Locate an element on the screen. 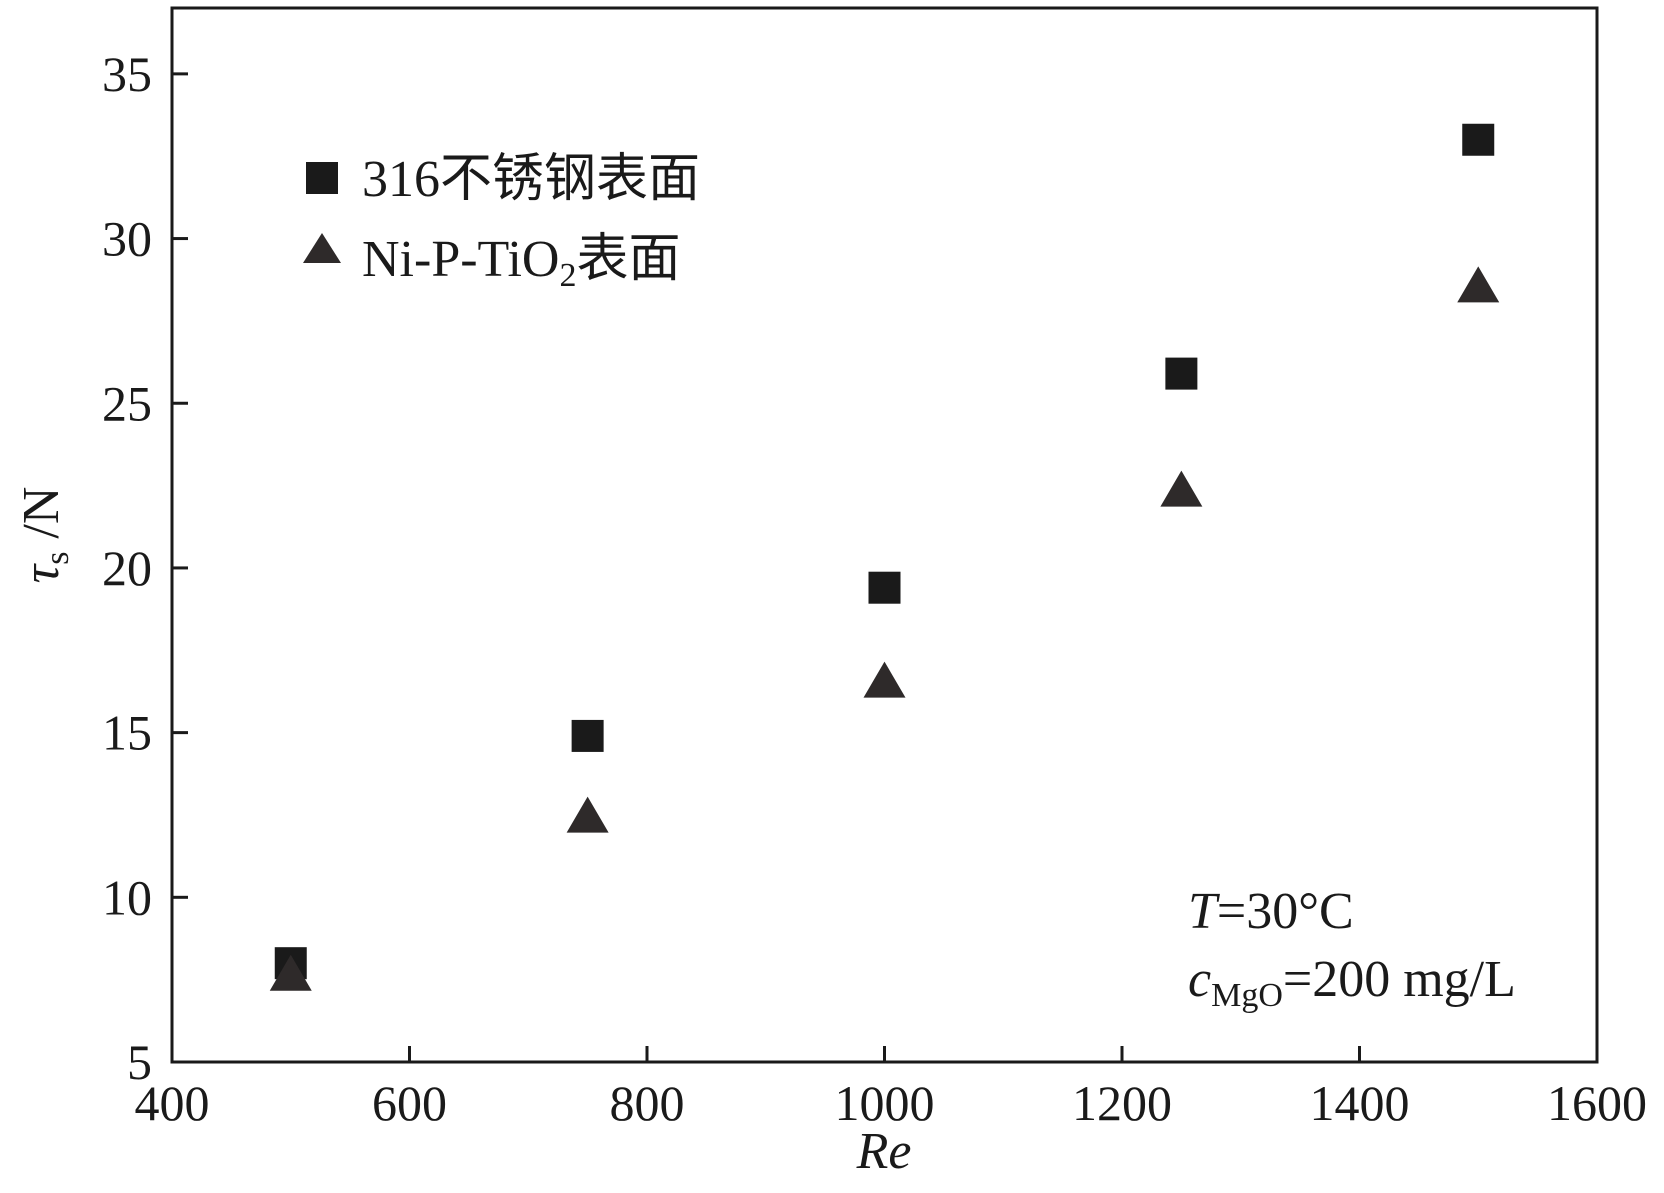 This screenshot has width=1664, height=1193. x-axis-title: Re is located at coordinates (884, 1151).